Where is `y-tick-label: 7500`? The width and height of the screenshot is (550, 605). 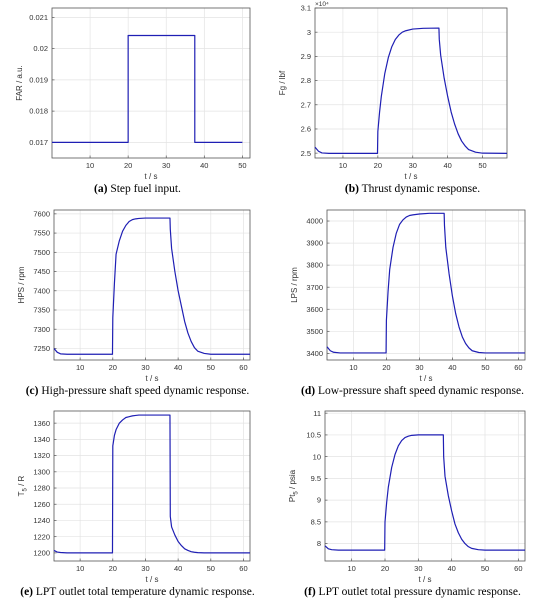
y-tick-label: 7500 is located at coordinates (41, 252).